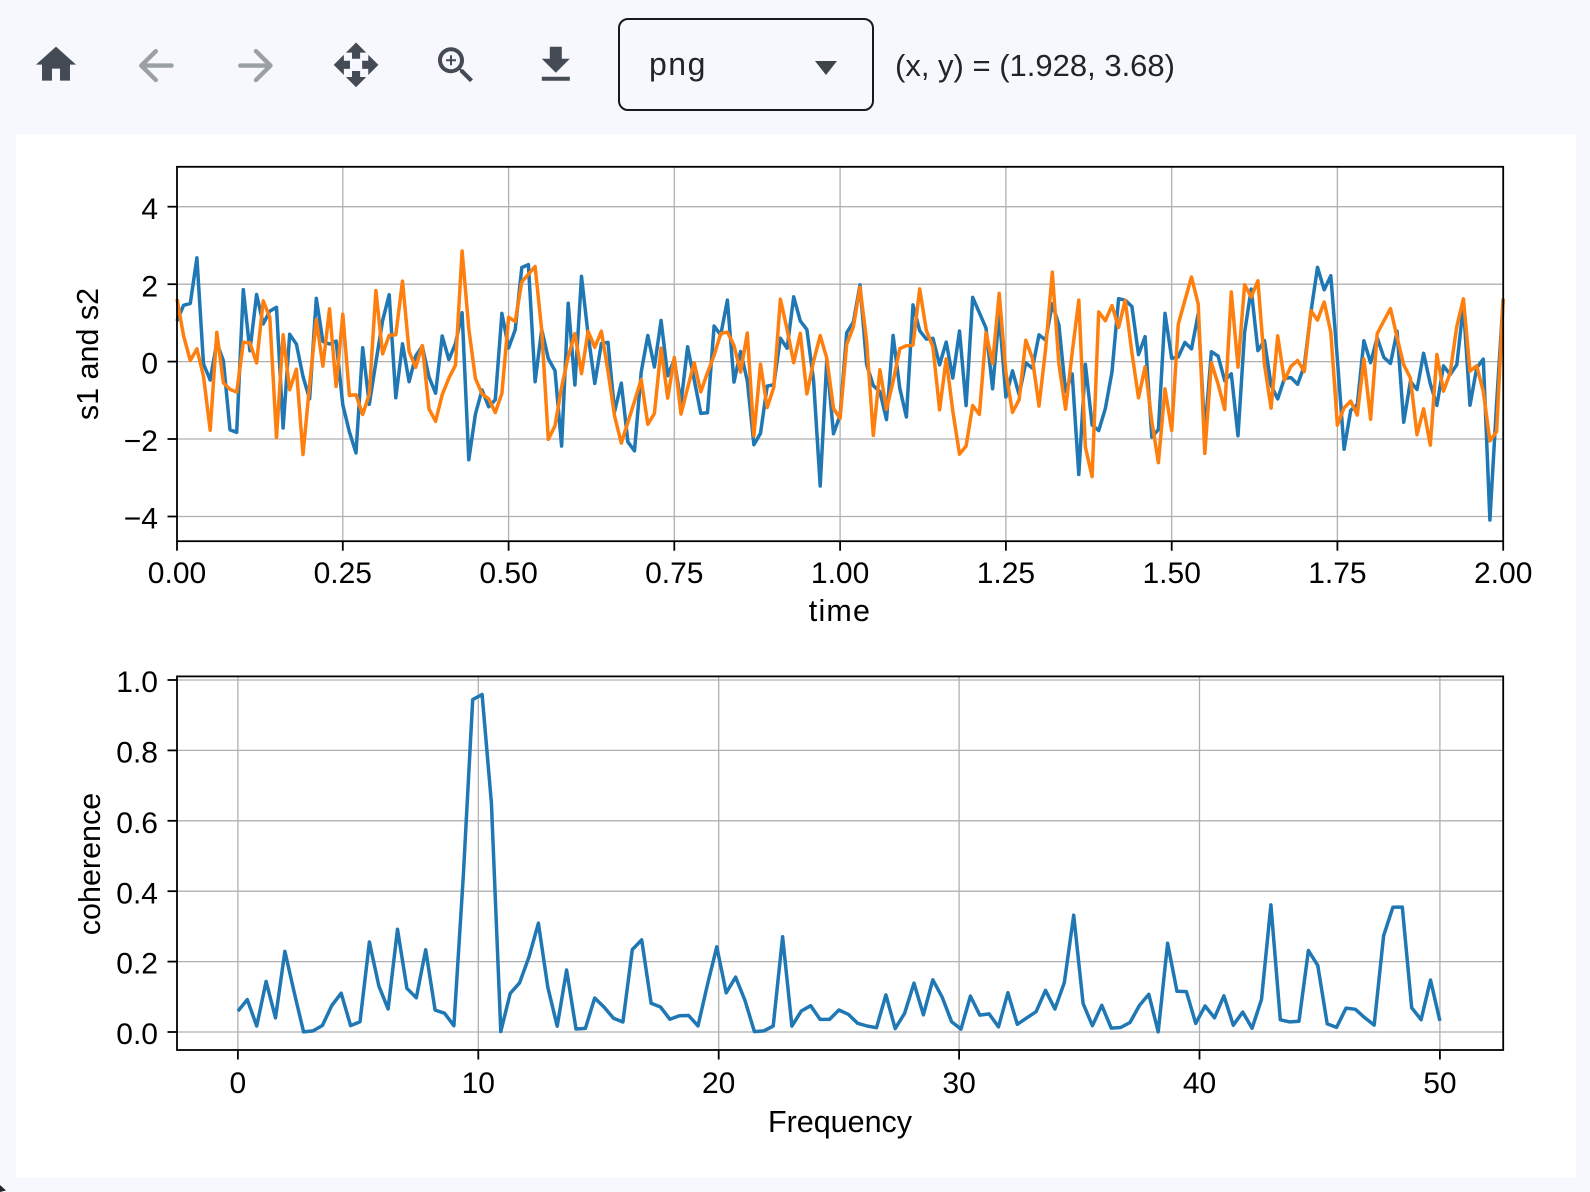 The image size is (1590, 1192). What do you see at coordinates (88, 354) in the screenshot?
I see `svg-text: s1 and s2` at bounding box center [88, 354].